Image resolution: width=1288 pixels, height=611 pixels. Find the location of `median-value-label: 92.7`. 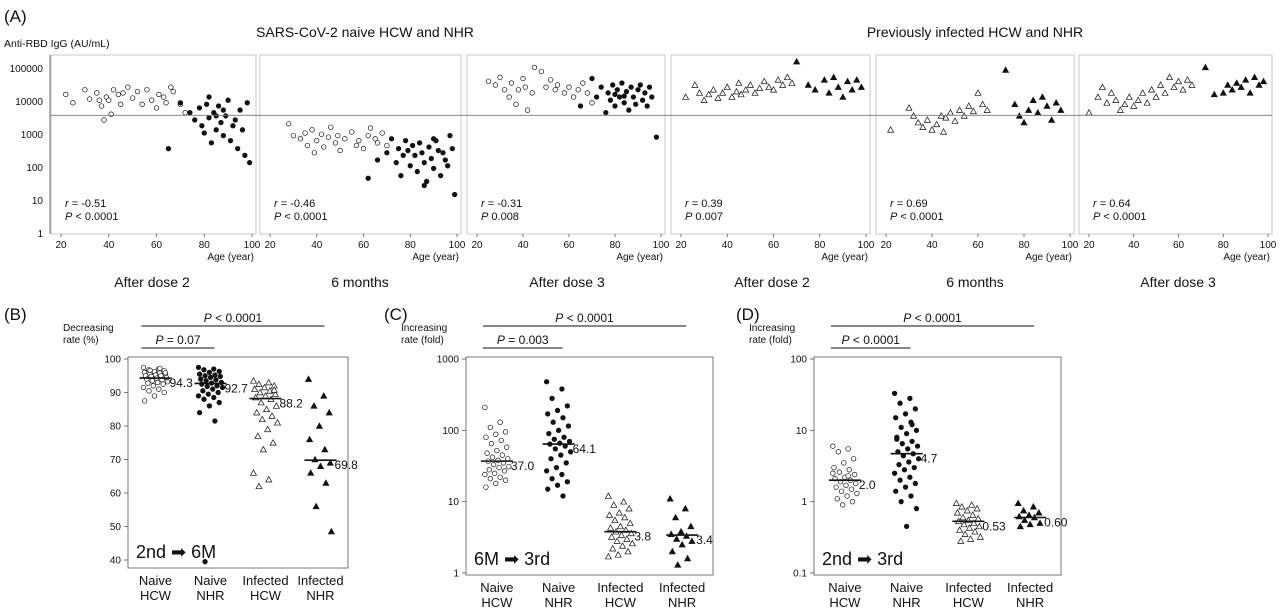

median-value-label: 92.7 is located at coordinates (237, 388).